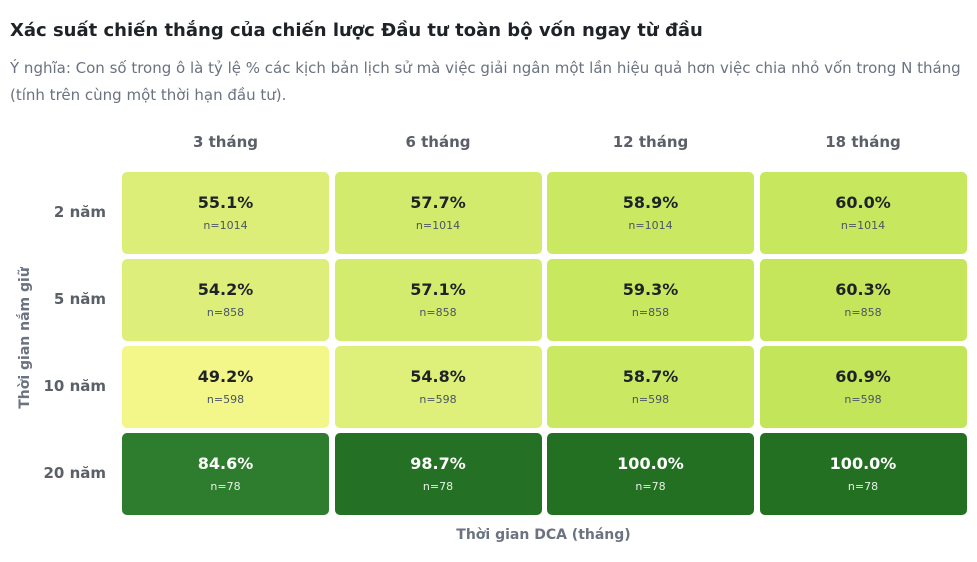 This screenshot has width=977, height=562. What do you see at coordinates (650, 142) in the screenshot?
I see `column-header: 12 tháng` at bounding box center [650, 142].